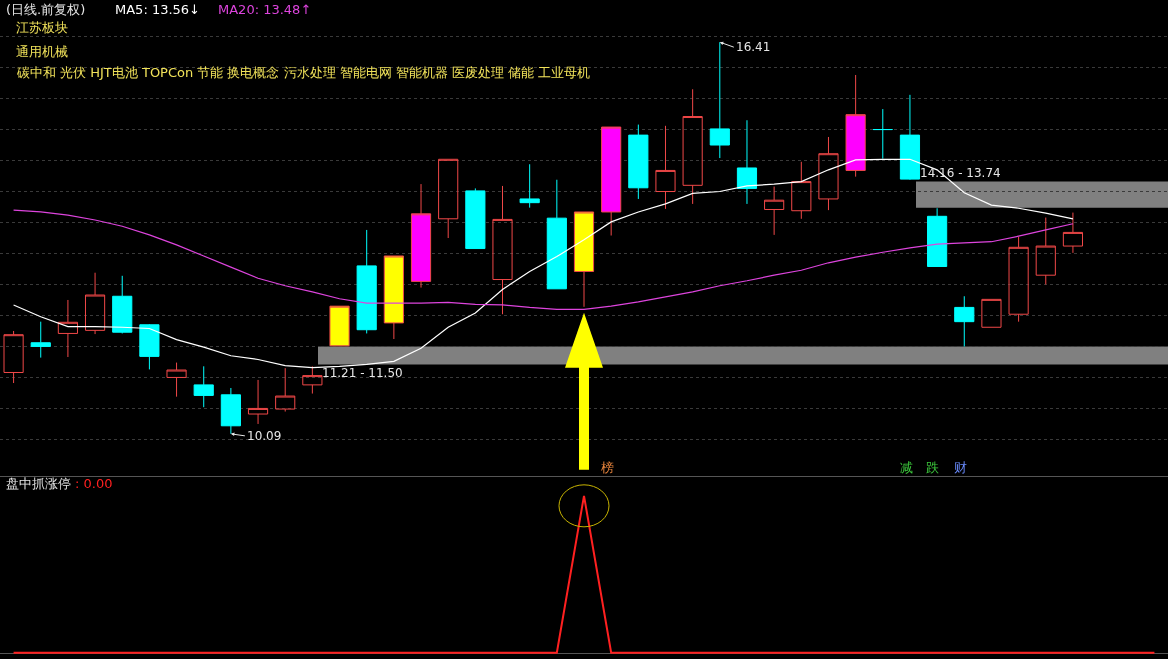 This screenshot has width=1168, height=659. I want to click on annotation: 减, so click(906, 467).